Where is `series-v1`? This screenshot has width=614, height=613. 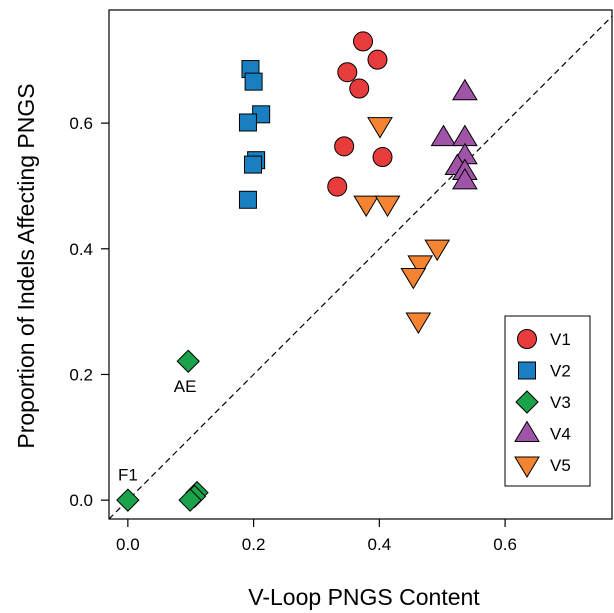
series-v1 is located at coordinates (360, 114).